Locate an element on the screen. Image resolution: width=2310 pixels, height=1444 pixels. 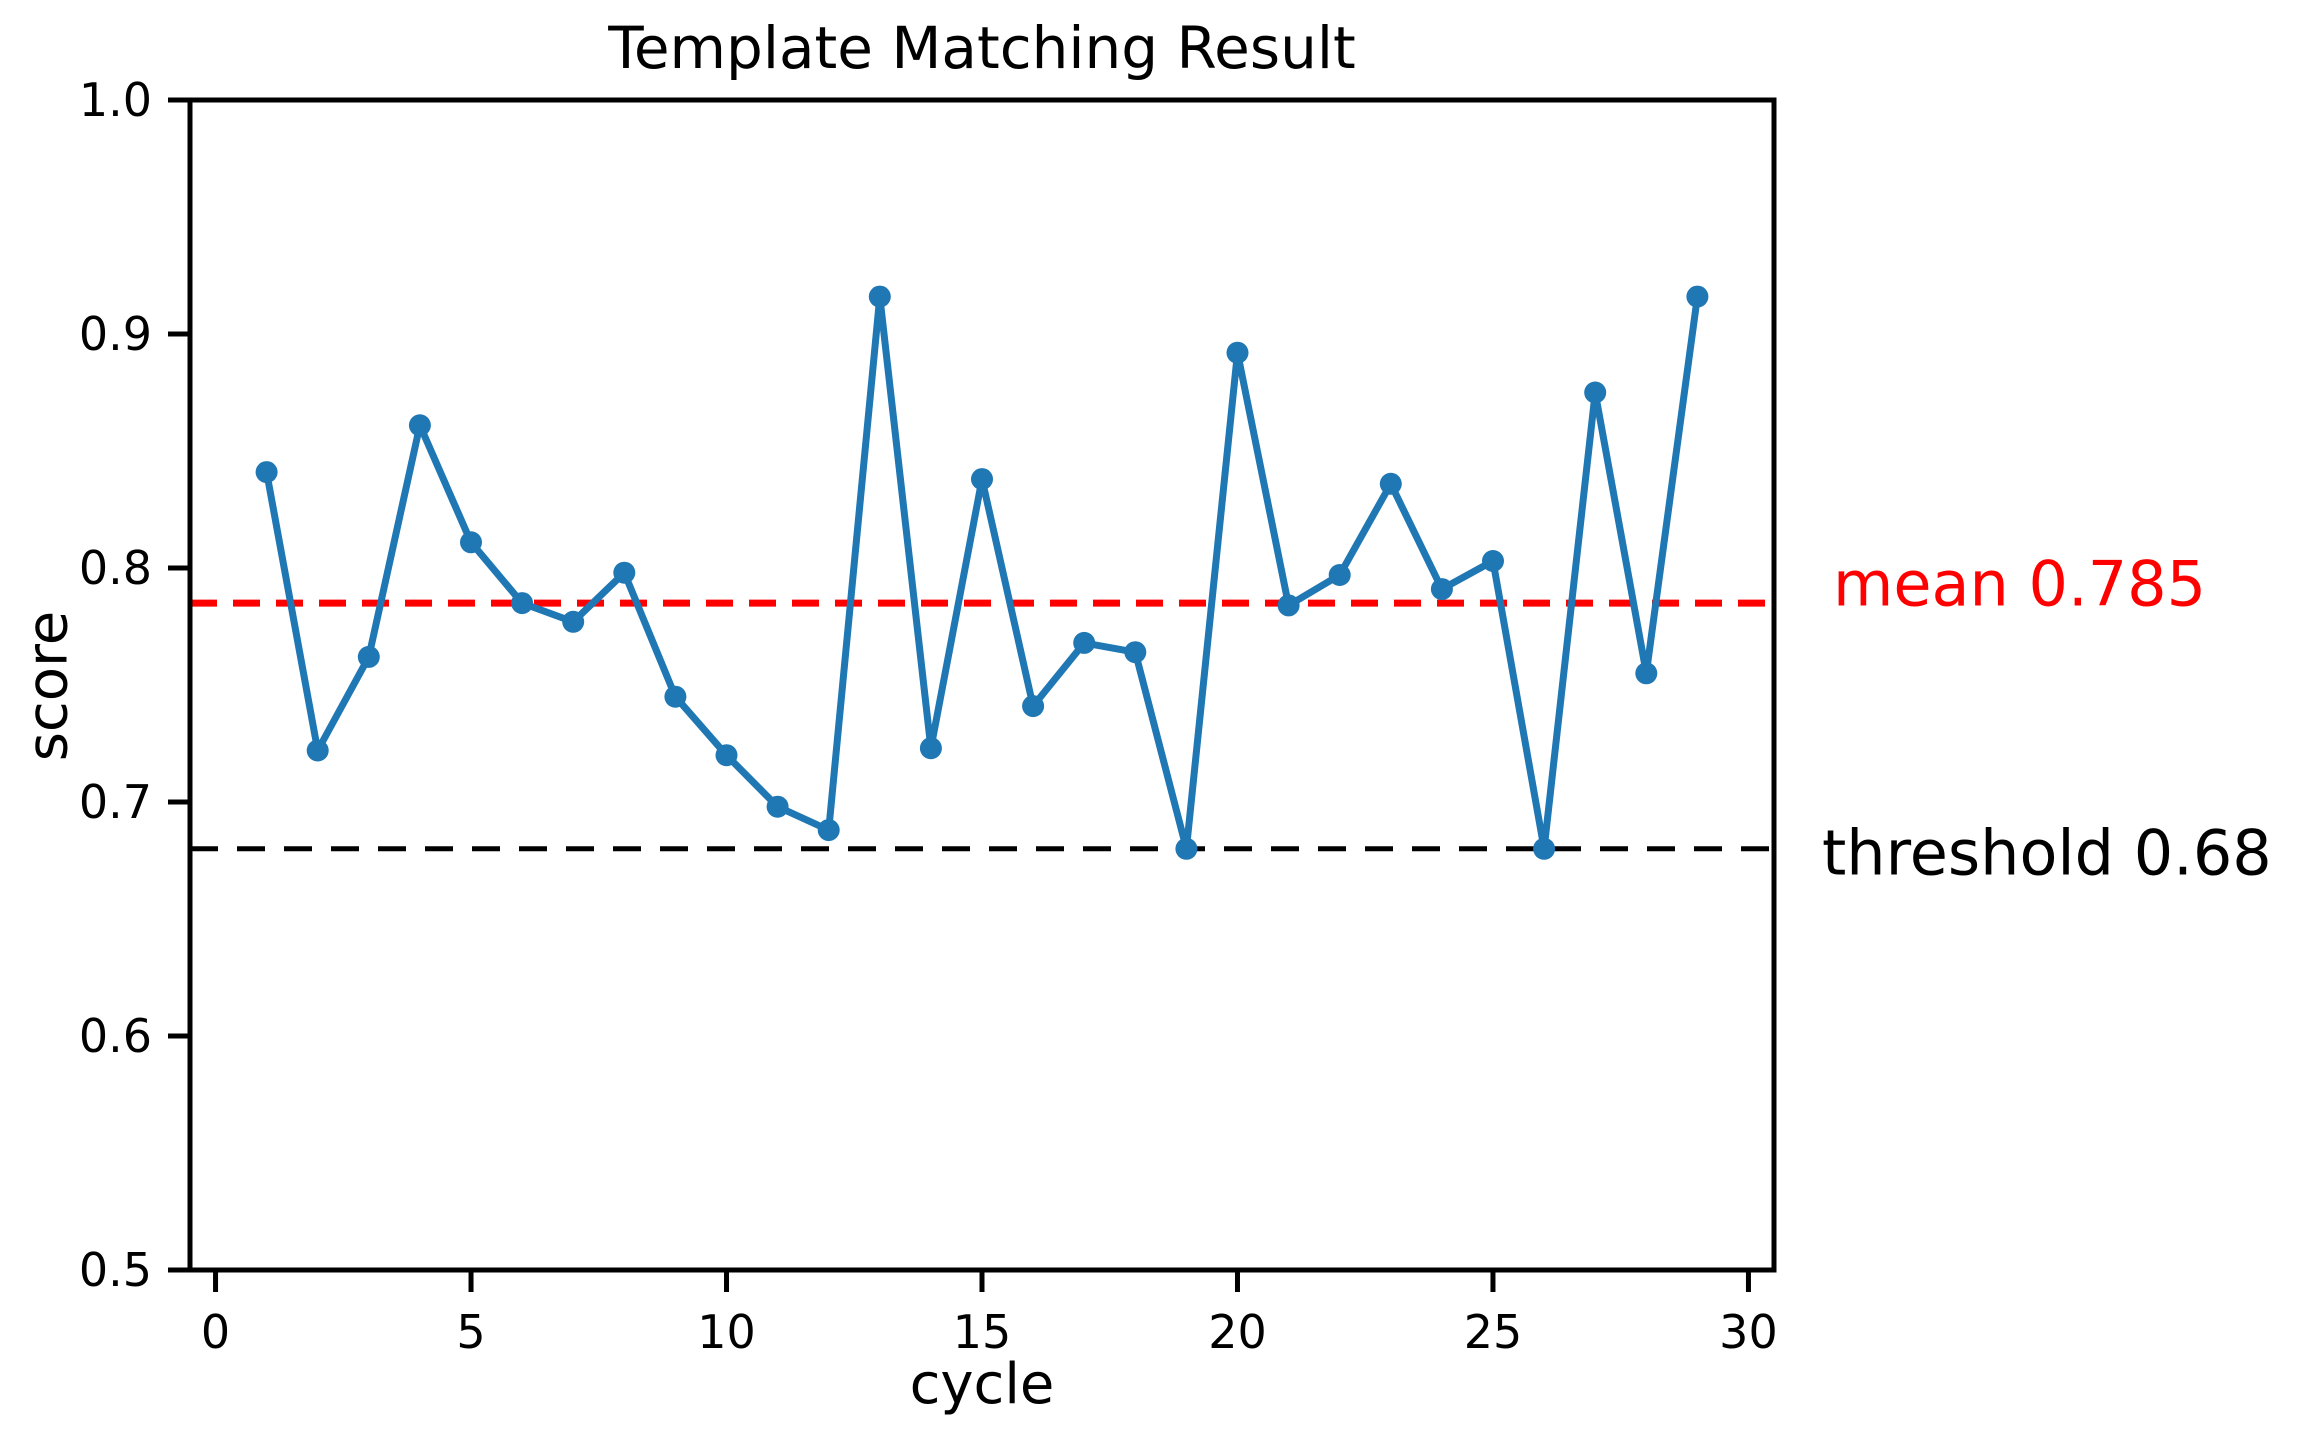
x-axis-label: cycle is located at coordinates (982, 1384).